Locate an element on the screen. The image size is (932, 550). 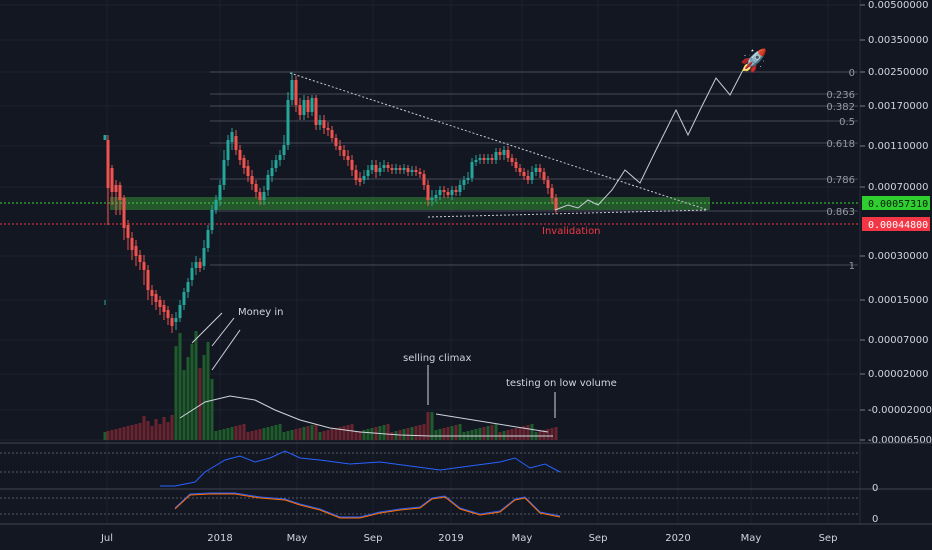
rocket-icon: 🚀 is located at coordinates (753, 61).